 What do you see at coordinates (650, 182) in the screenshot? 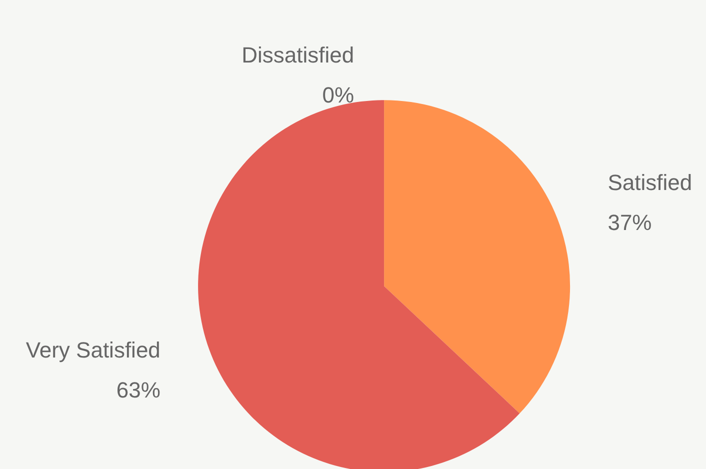
I see `slice-label: Satisfied` at bounding box center [650, 182].